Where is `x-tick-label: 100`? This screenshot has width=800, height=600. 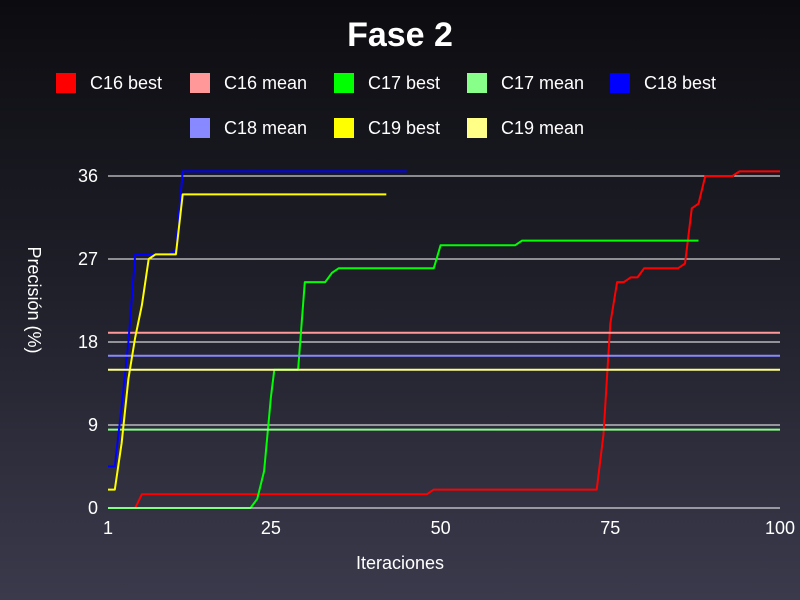
x-tick-label: 100 is located at coordinates (780, 528).